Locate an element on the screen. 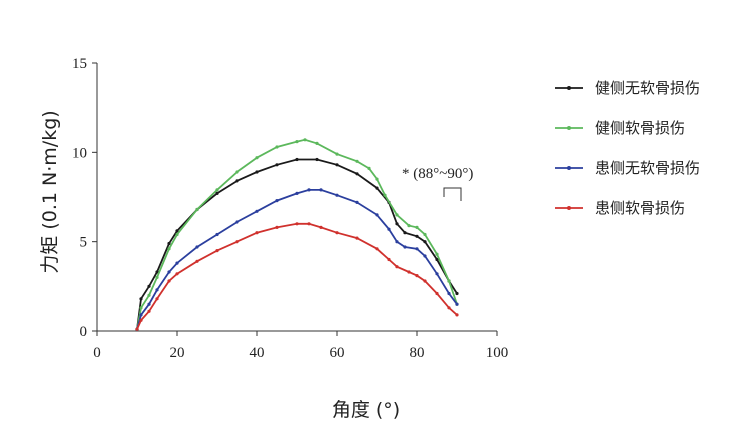 This screenshot has width=755, height=437. legend-label: 患侧无软骨损伤 is located at coordinates (647, 168).